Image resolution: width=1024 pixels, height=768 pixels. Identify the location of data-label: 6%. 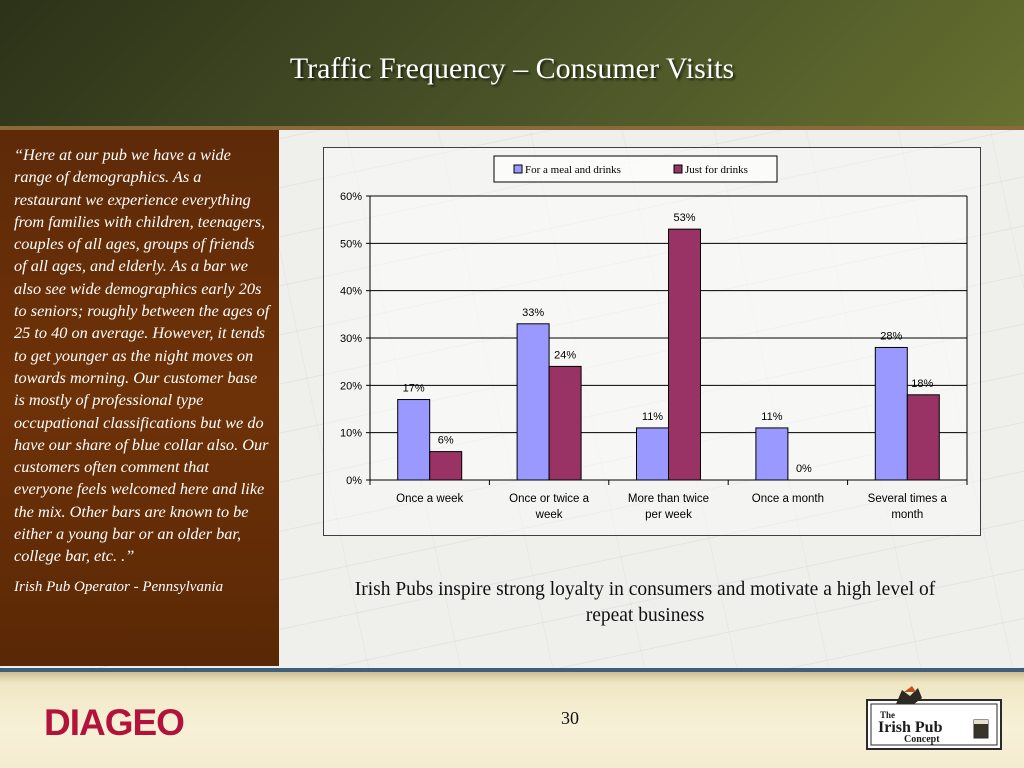
(446, 441).